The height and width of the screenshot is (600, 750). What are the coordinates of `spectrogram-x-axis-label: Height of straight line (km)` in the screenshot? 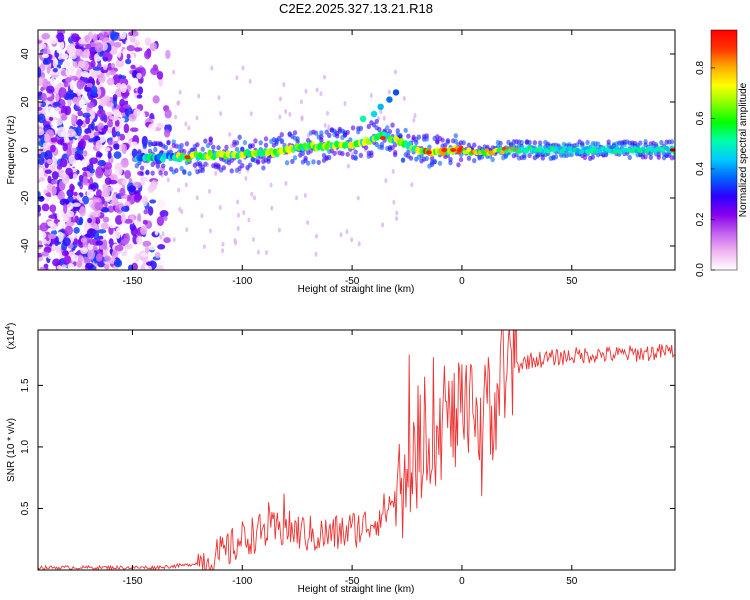 It's located at (356, 289).